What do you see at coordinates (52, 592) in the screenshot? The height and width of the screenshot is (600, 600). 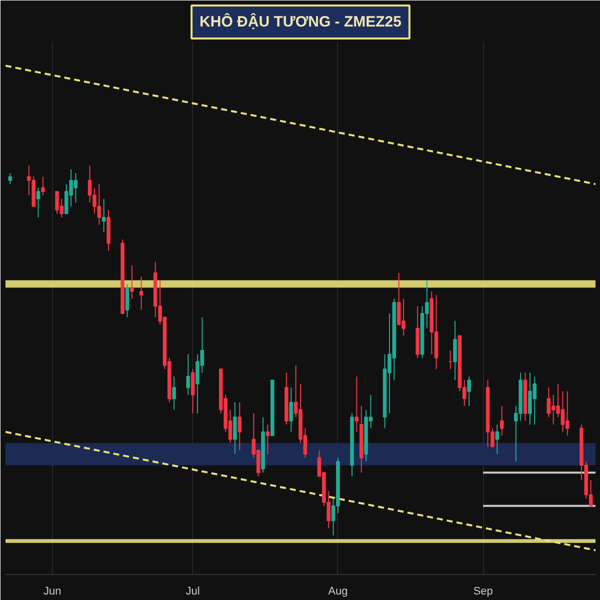 I see `x-tick-label: Jun` at bounding box center [52, 592].